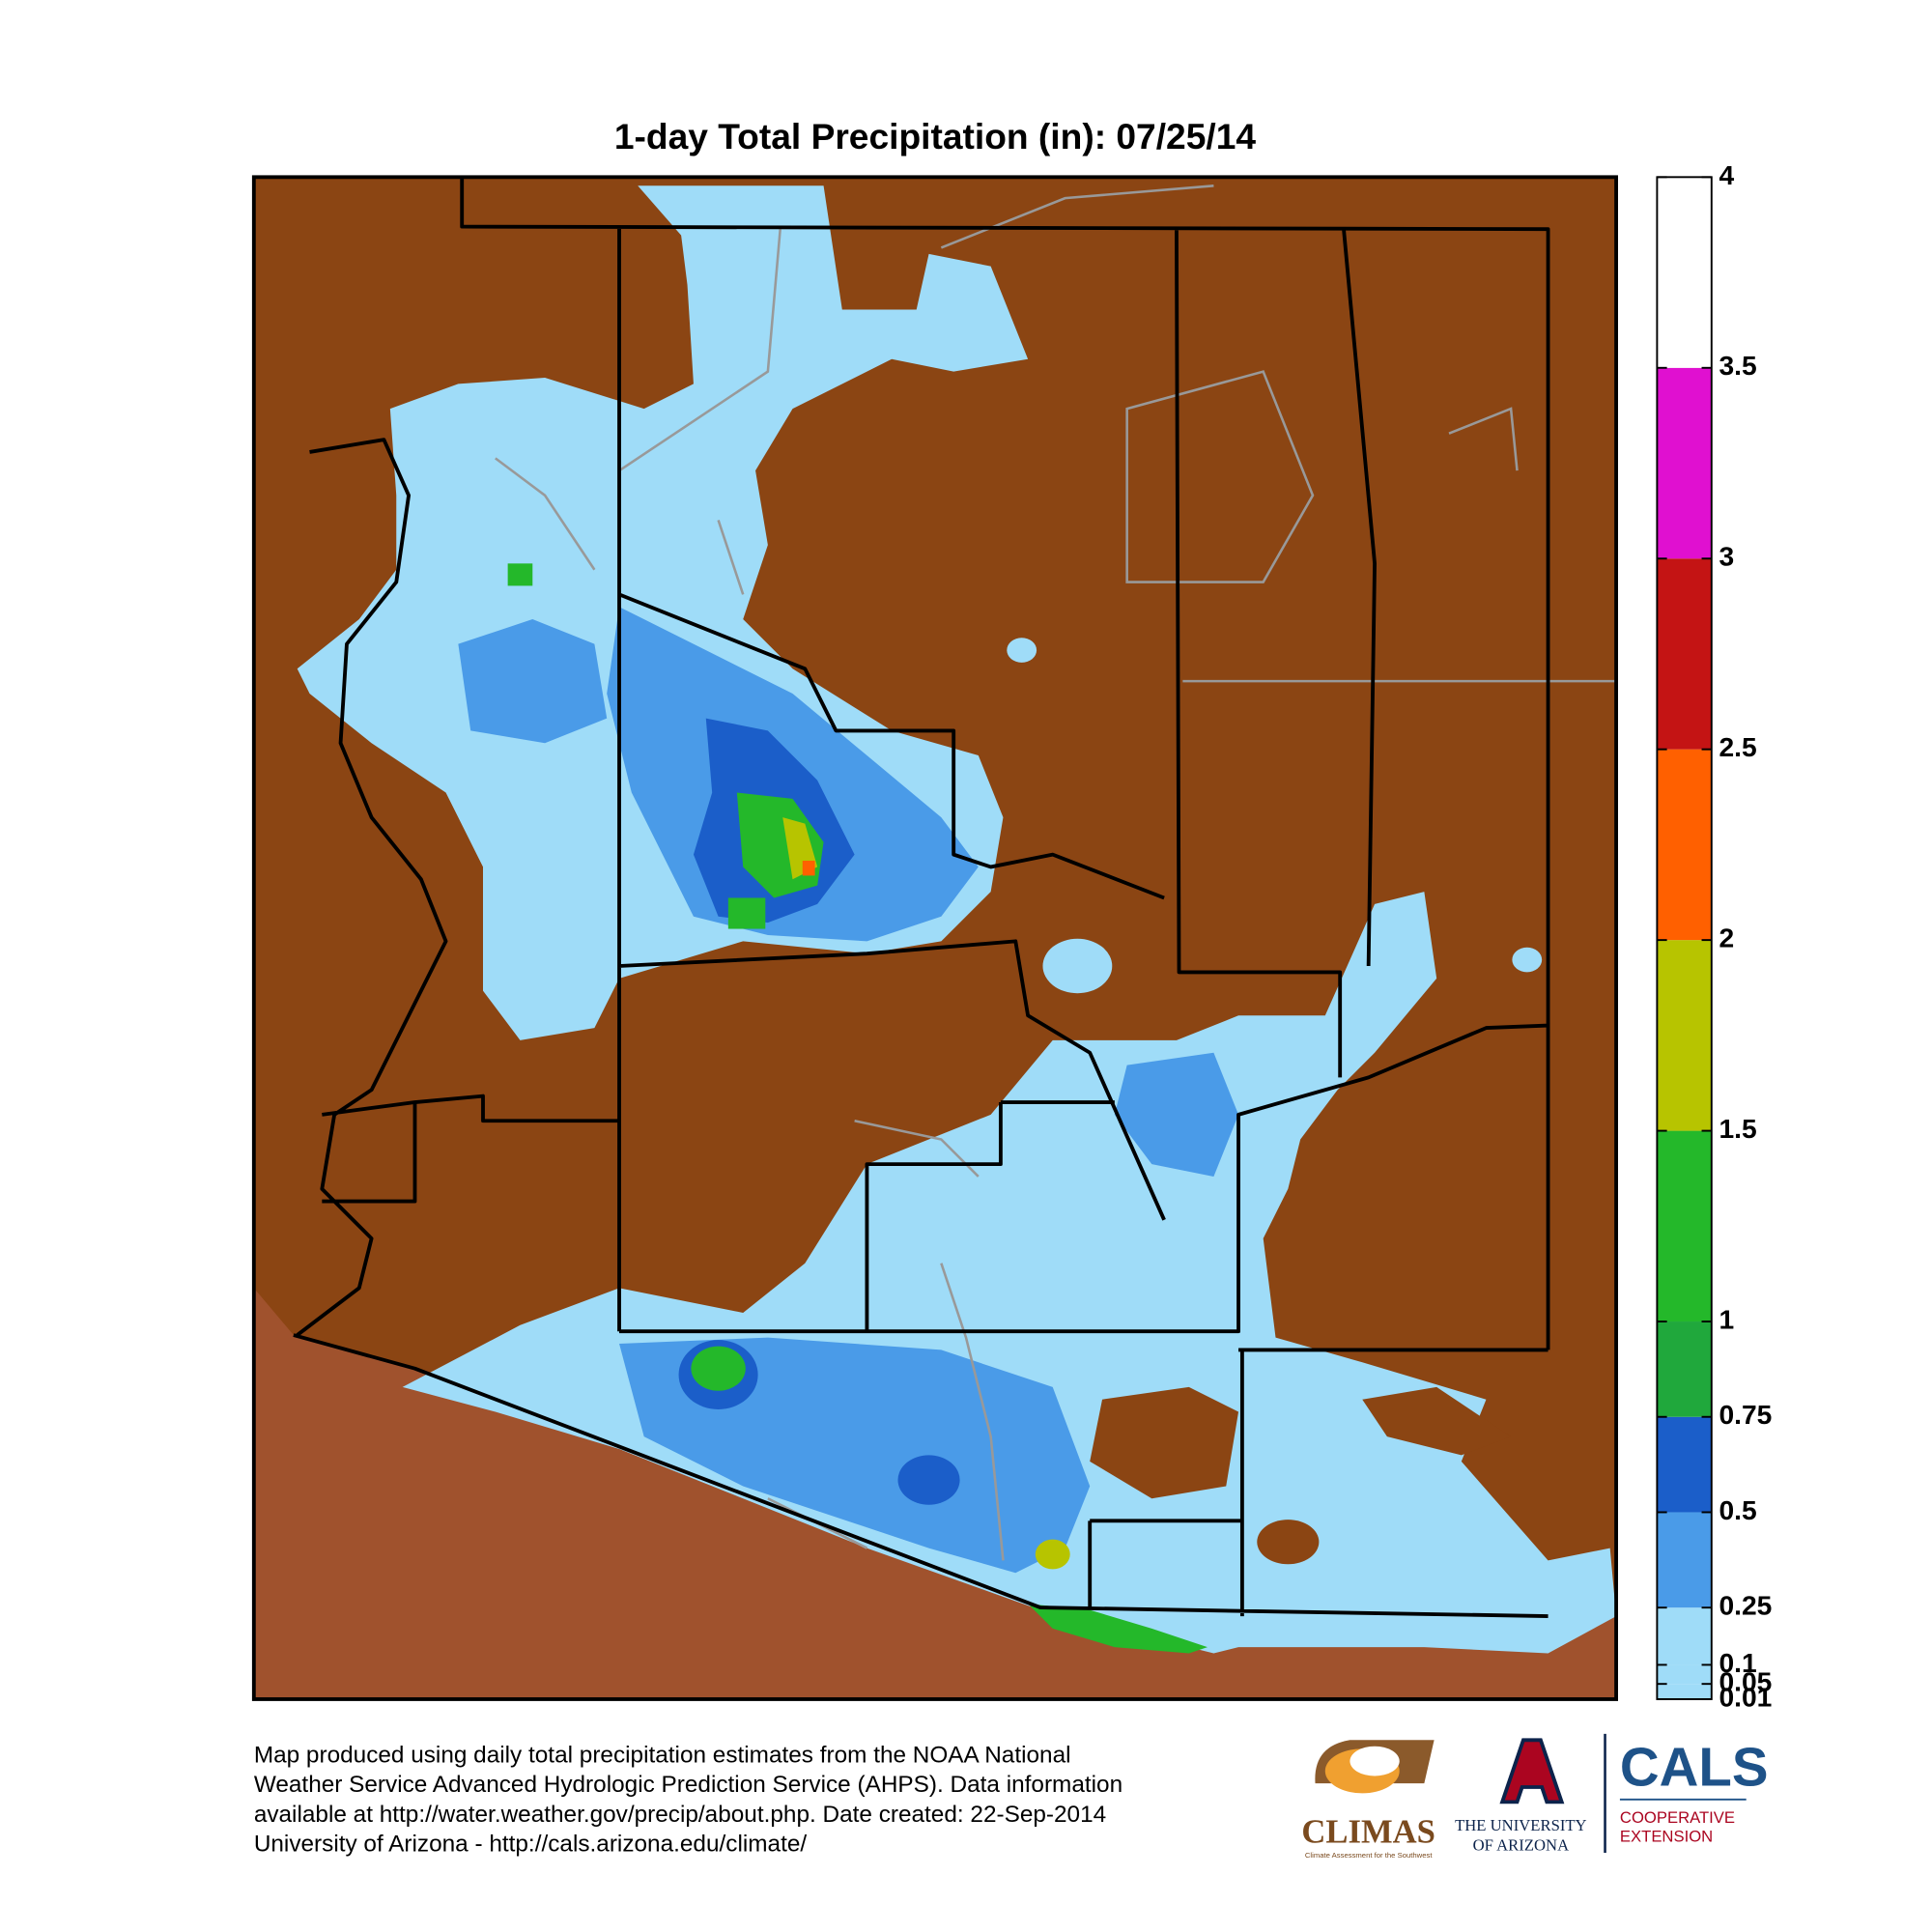 This screenshot has width=1932, height=1932. I want to click on university-line: OF ARIZONA, so click(1521, 1844).